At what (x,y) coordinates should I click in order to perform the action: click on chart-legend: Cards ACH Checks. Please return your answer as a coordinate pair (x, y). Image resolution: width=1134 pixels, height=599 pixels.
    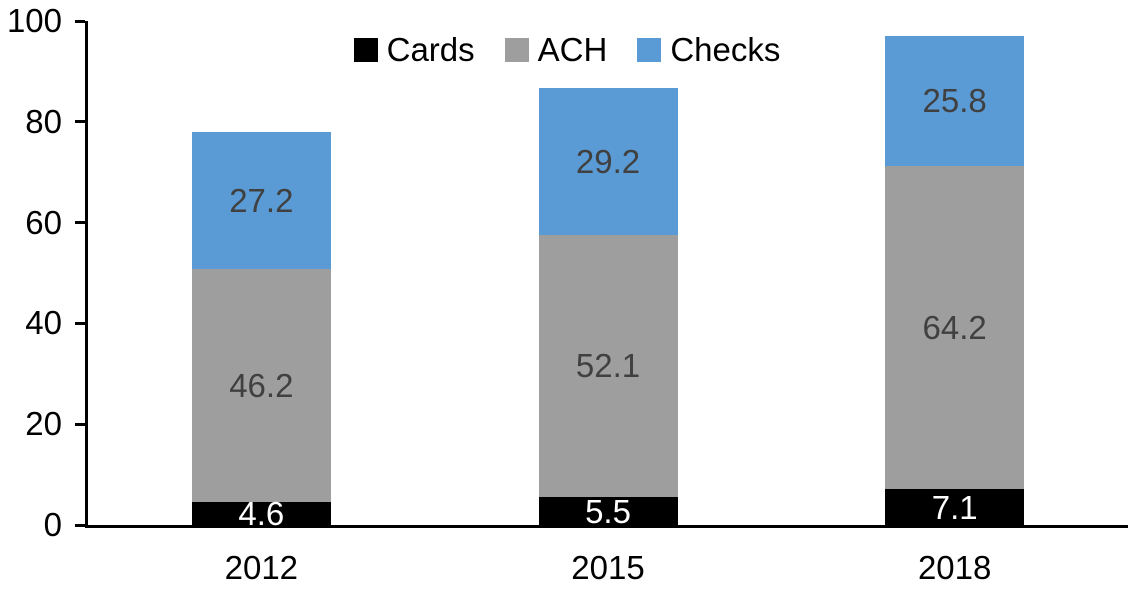
    Looking at the image, I should click on (567, 49).